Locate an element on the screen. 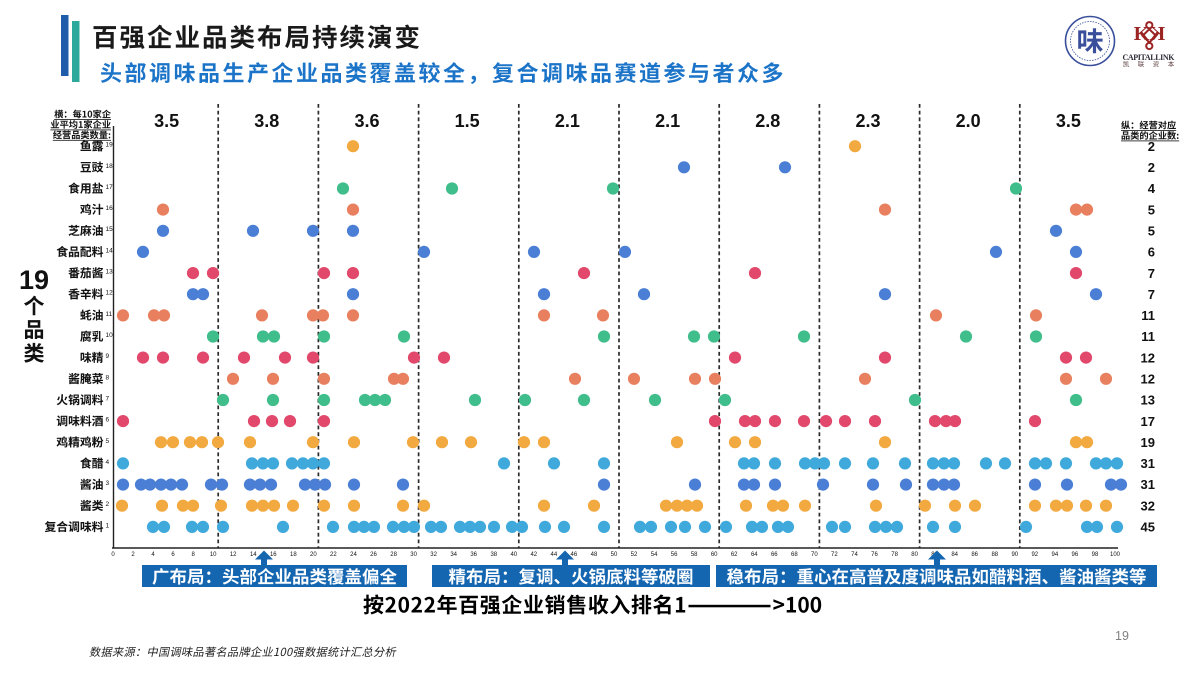 This screenshot has height=676, width=1200. svg-text: 52 is located at coordinates (634, 555).